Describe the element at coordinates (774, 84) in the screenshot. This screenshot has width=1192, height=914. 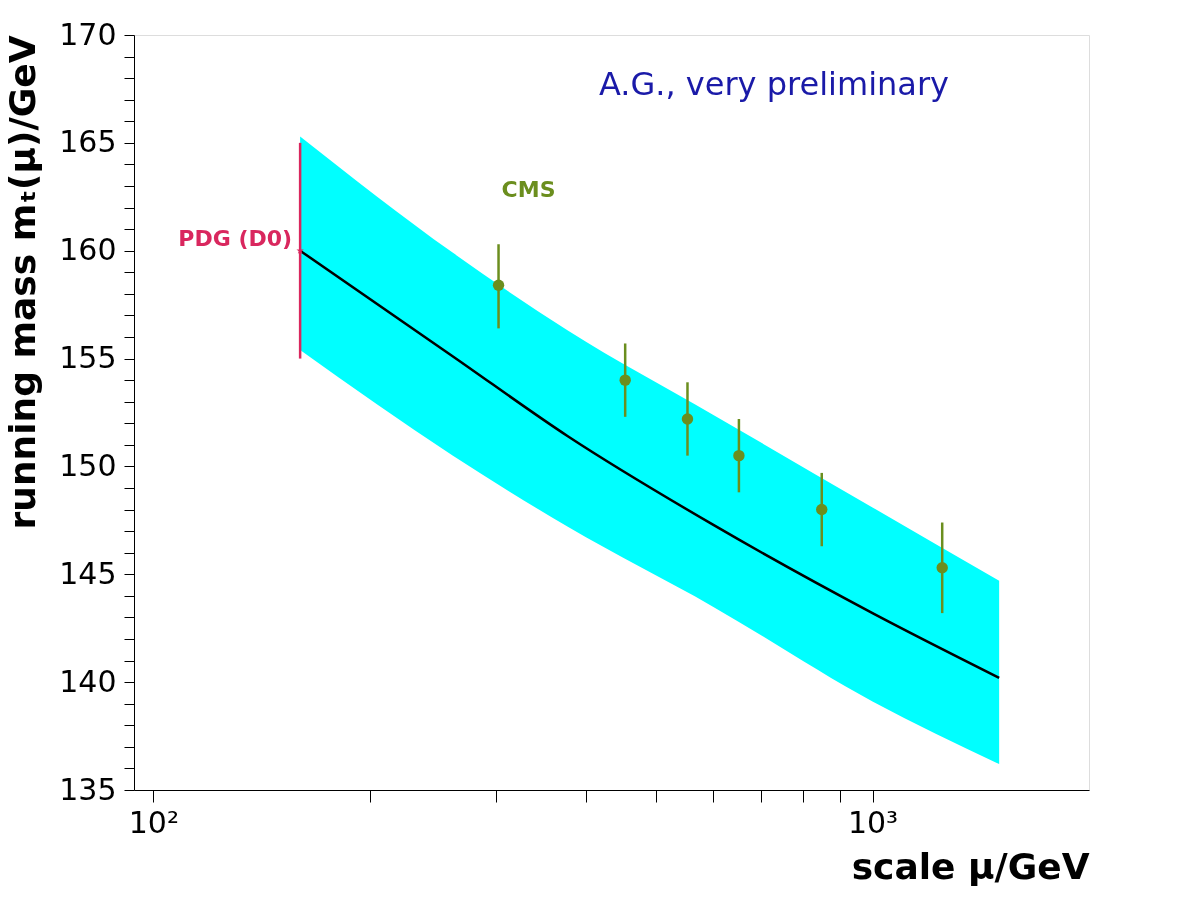
I see `annotation: A.G., very preliminary` at that location.